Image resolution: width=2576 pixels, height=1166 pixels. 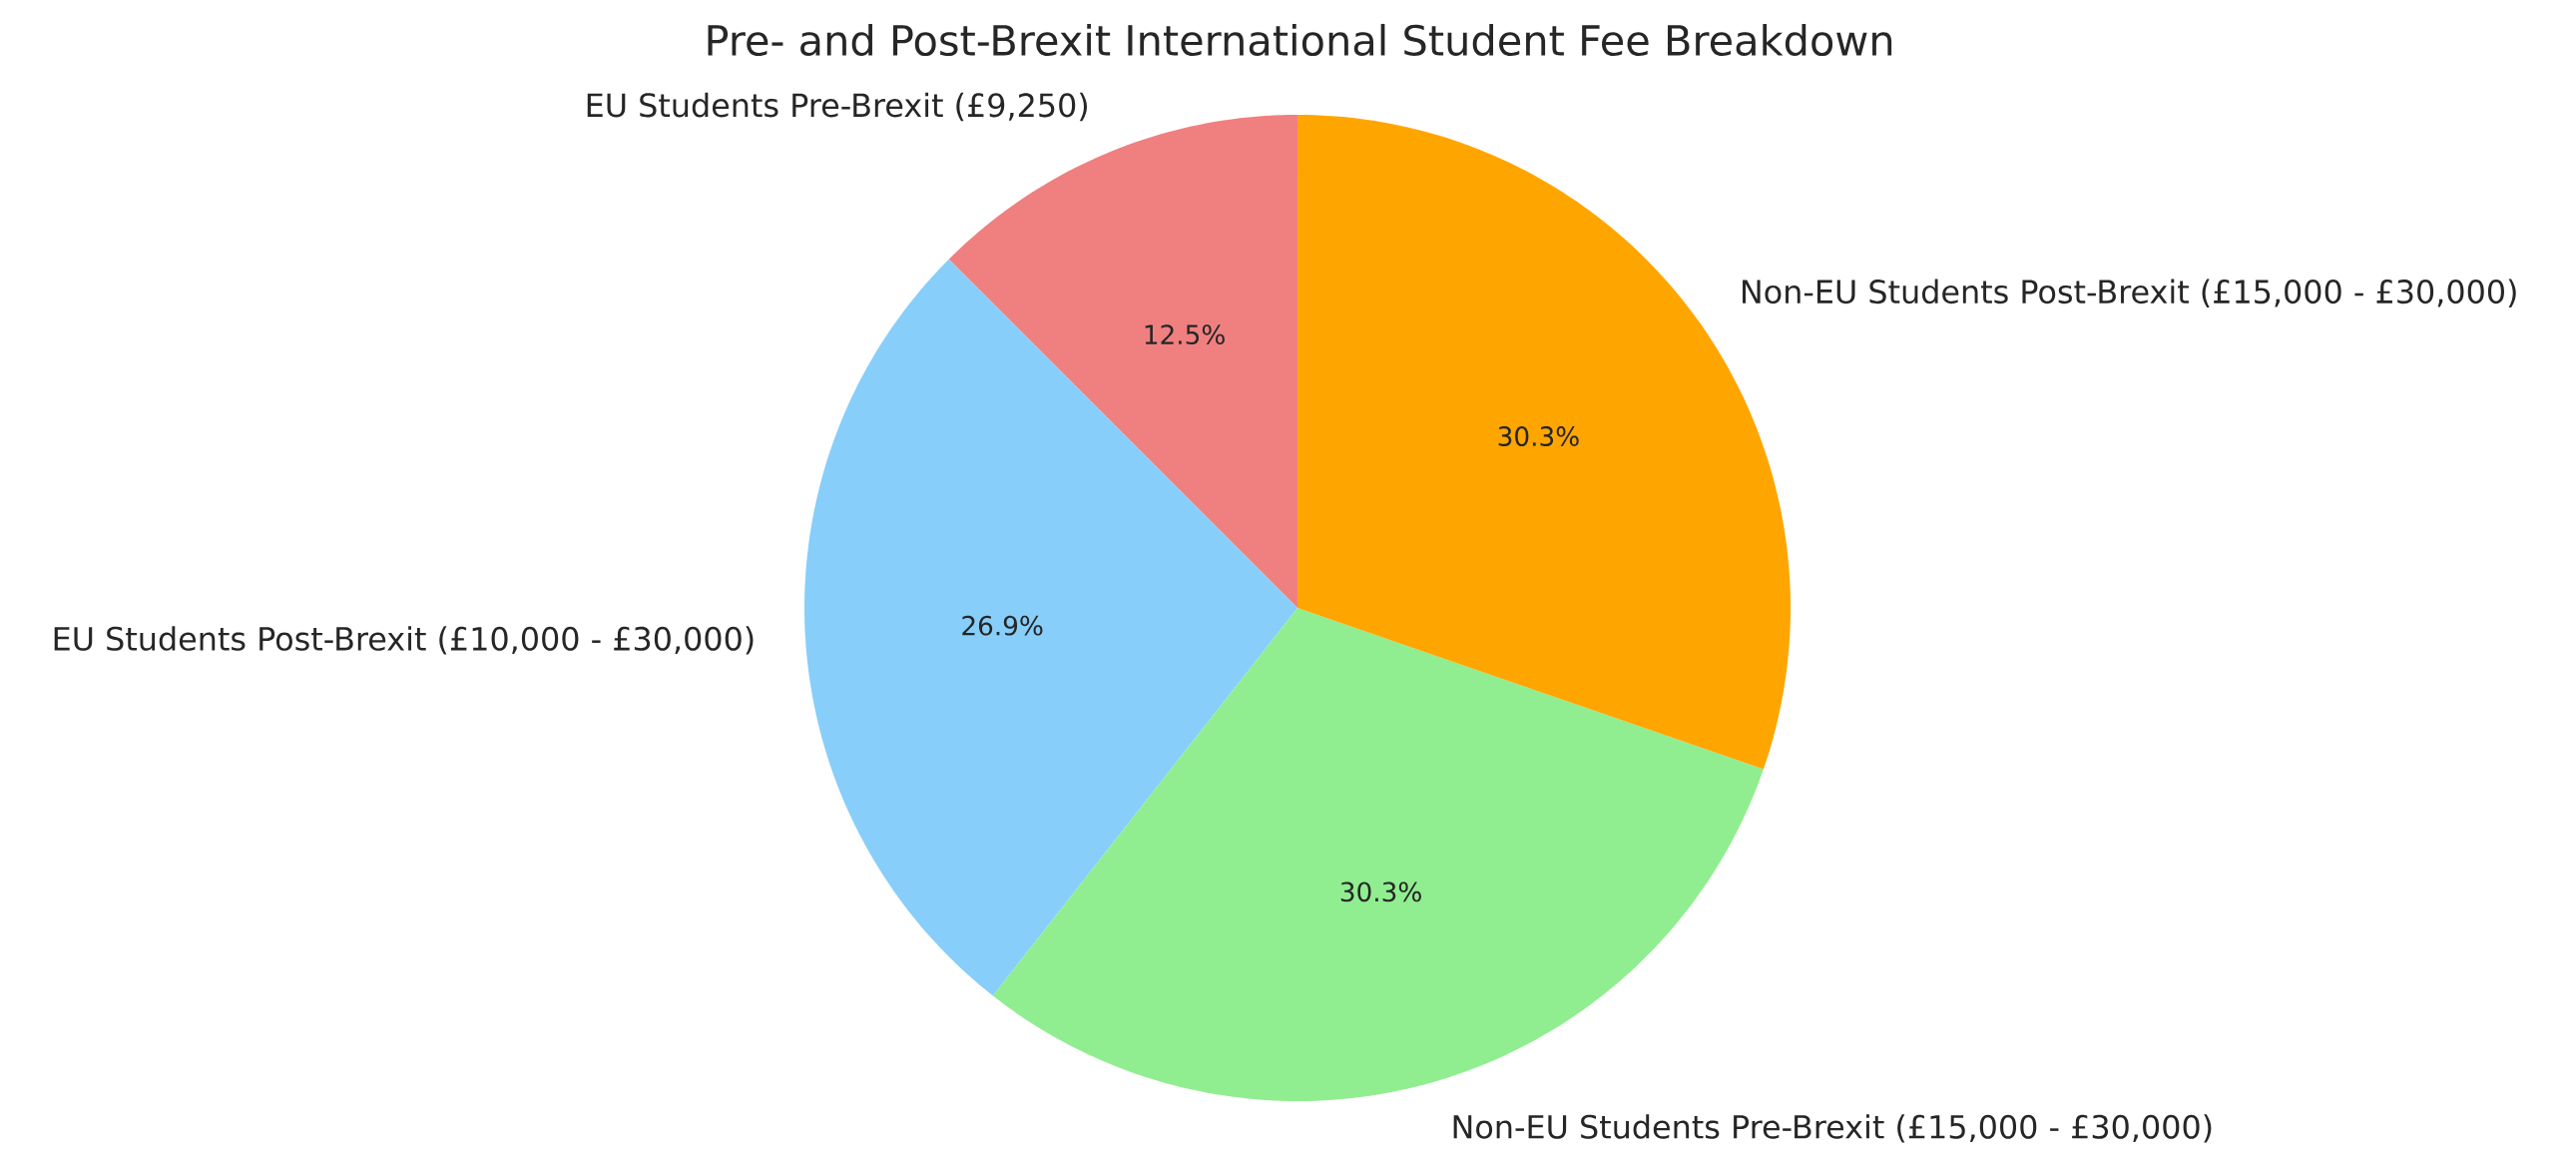 What do you see at coordinates (1300, 40) in the screenshot?
I see `chart-title: Pre- and Post-Brexit International Student Fee Breakdown` at bounding box center [1300, 40].